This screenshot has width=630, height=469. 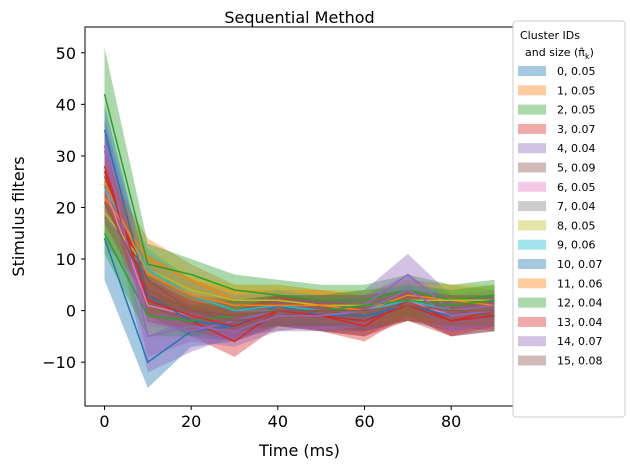 I want to click on legend-label-7: 7, 0.04, so click(x=576, y=206).